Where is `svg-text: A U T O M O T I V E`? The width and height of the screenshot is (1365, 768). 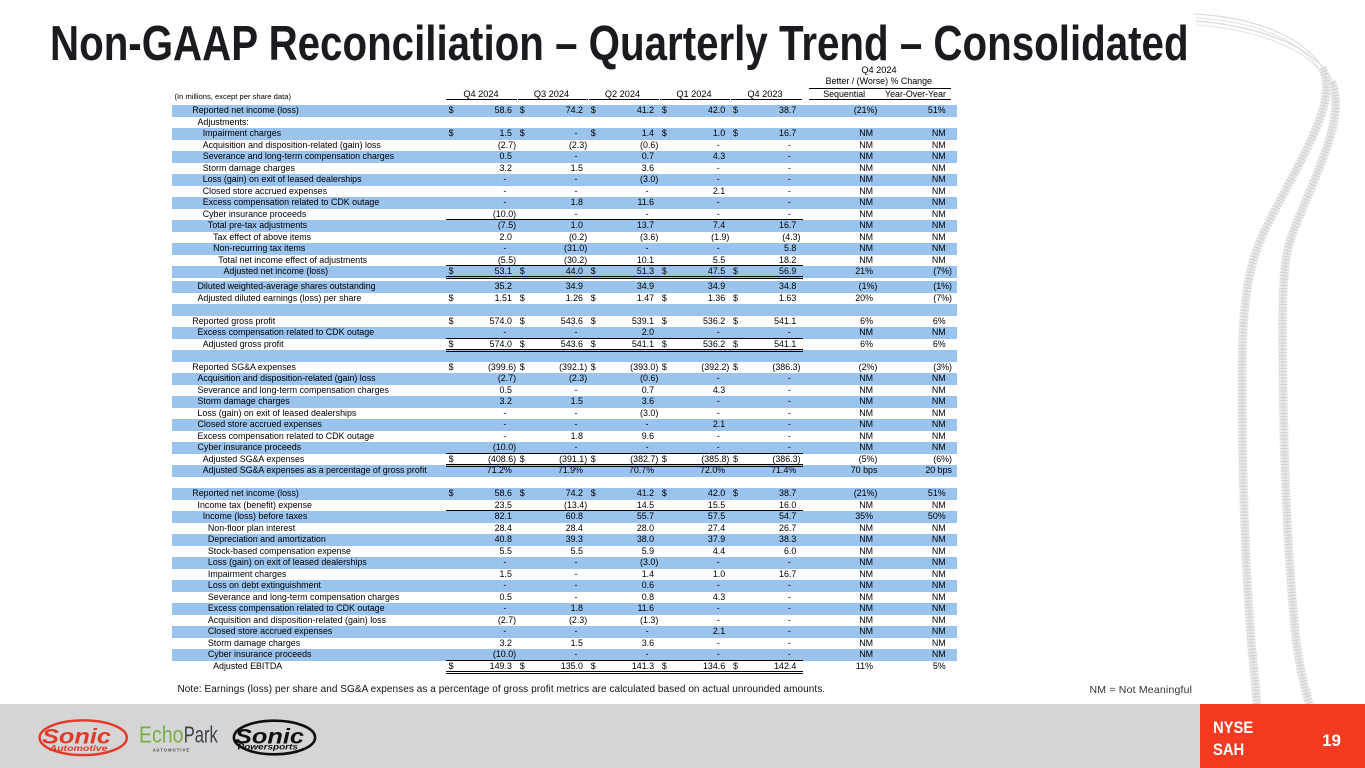
svg-text: A U T O M O T I V E is located at coordinates (171, 749).